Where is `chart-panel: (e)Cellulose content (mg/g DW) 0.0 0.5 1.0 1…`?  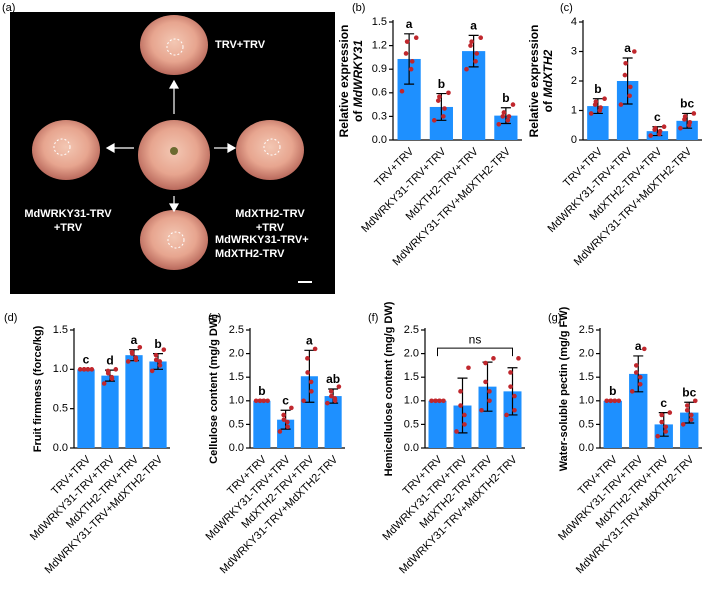 chart-panel: (e)Cellulose content (mg/g DW) 0.0 0.5 1.0 1… is located at coordinates (274, 444).